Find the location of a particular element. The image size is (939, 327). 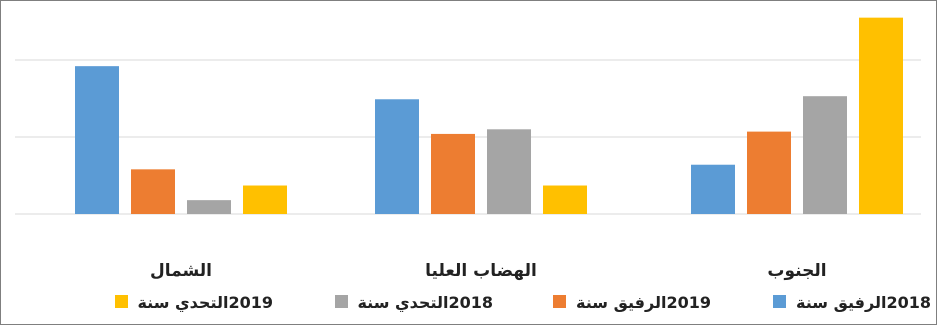

legend-label-4: 2019التحدي سنة is located at coordinates (205, 303).